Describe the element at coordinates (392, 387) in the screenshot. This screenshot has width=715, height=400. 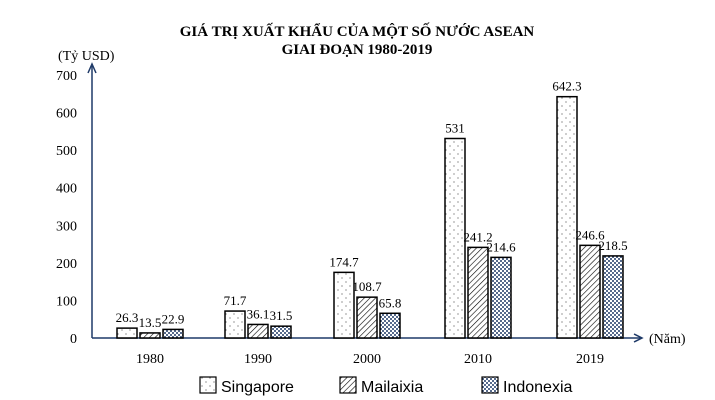
I see `legend-label-mailaixia: Mailaixia` at that location.